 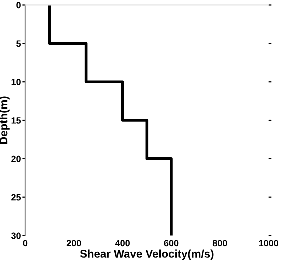 I want to click on y-tick-label: 10, so click(x=16, y=82).